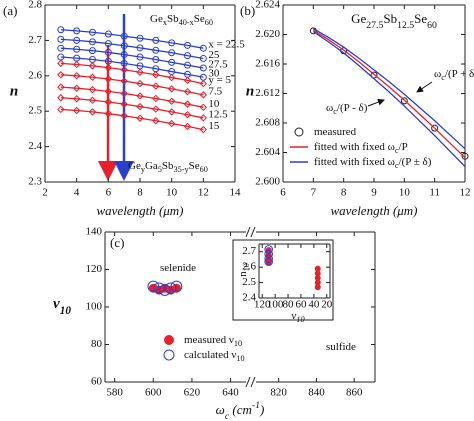 The width and height of the screenshot is (474, 421). Describe the element at coordinates (219, 80) in the screenshot. I see `series-label: y = 5` at that location.